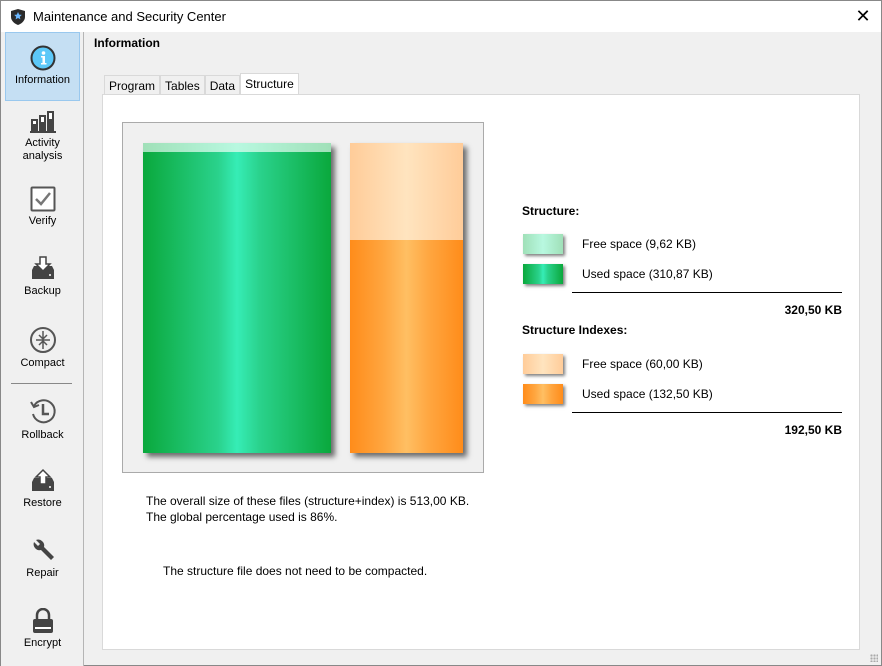  I want to click on sidebar-item-repair: Repair, so click(42, 559).